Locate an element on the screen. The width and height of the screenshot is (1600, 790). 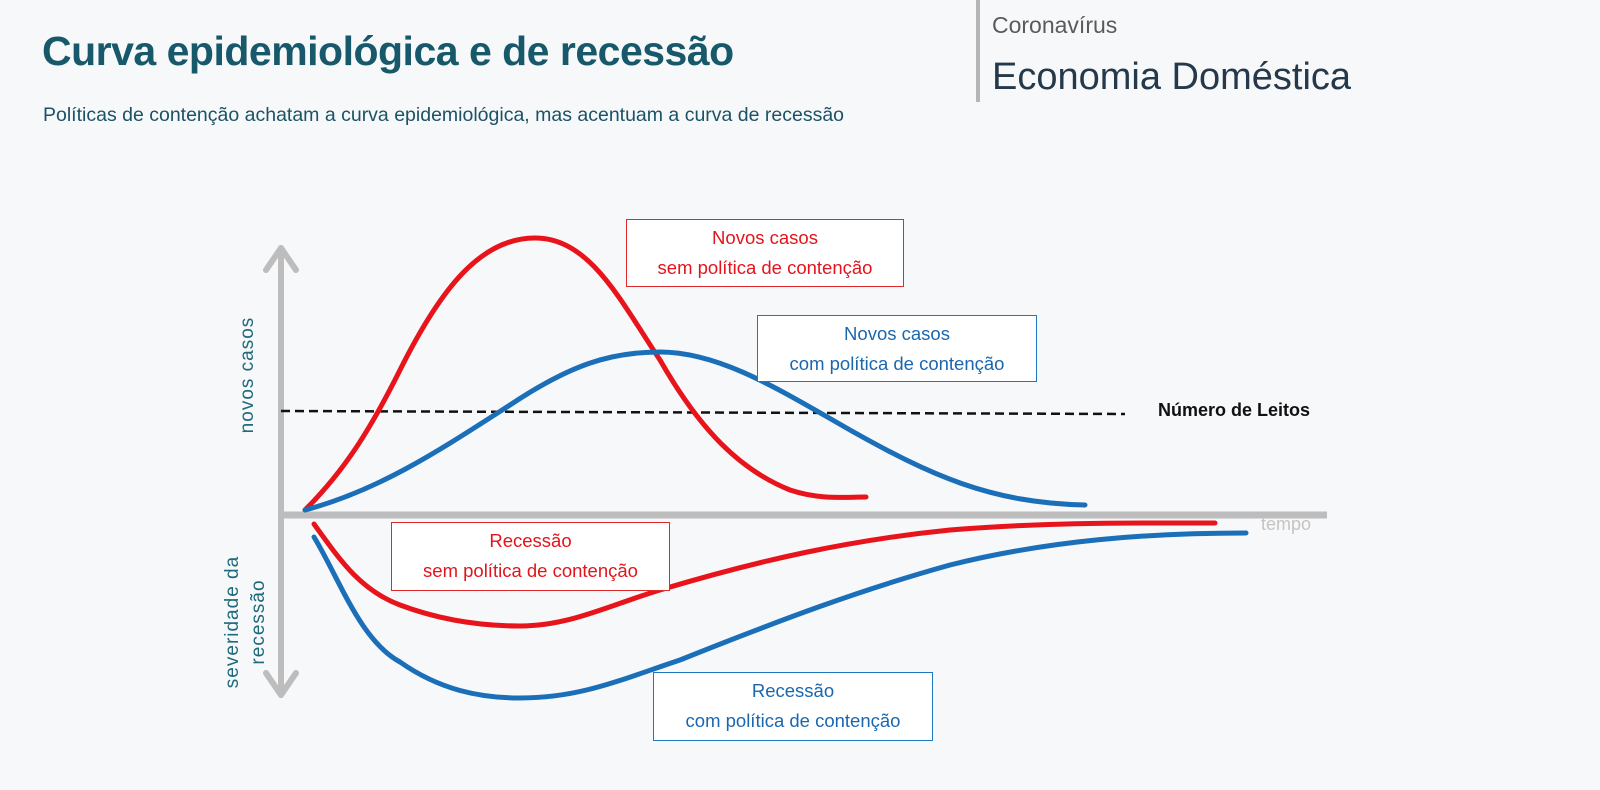
cases-without-policy-curve is located at coordinates (585, 374).